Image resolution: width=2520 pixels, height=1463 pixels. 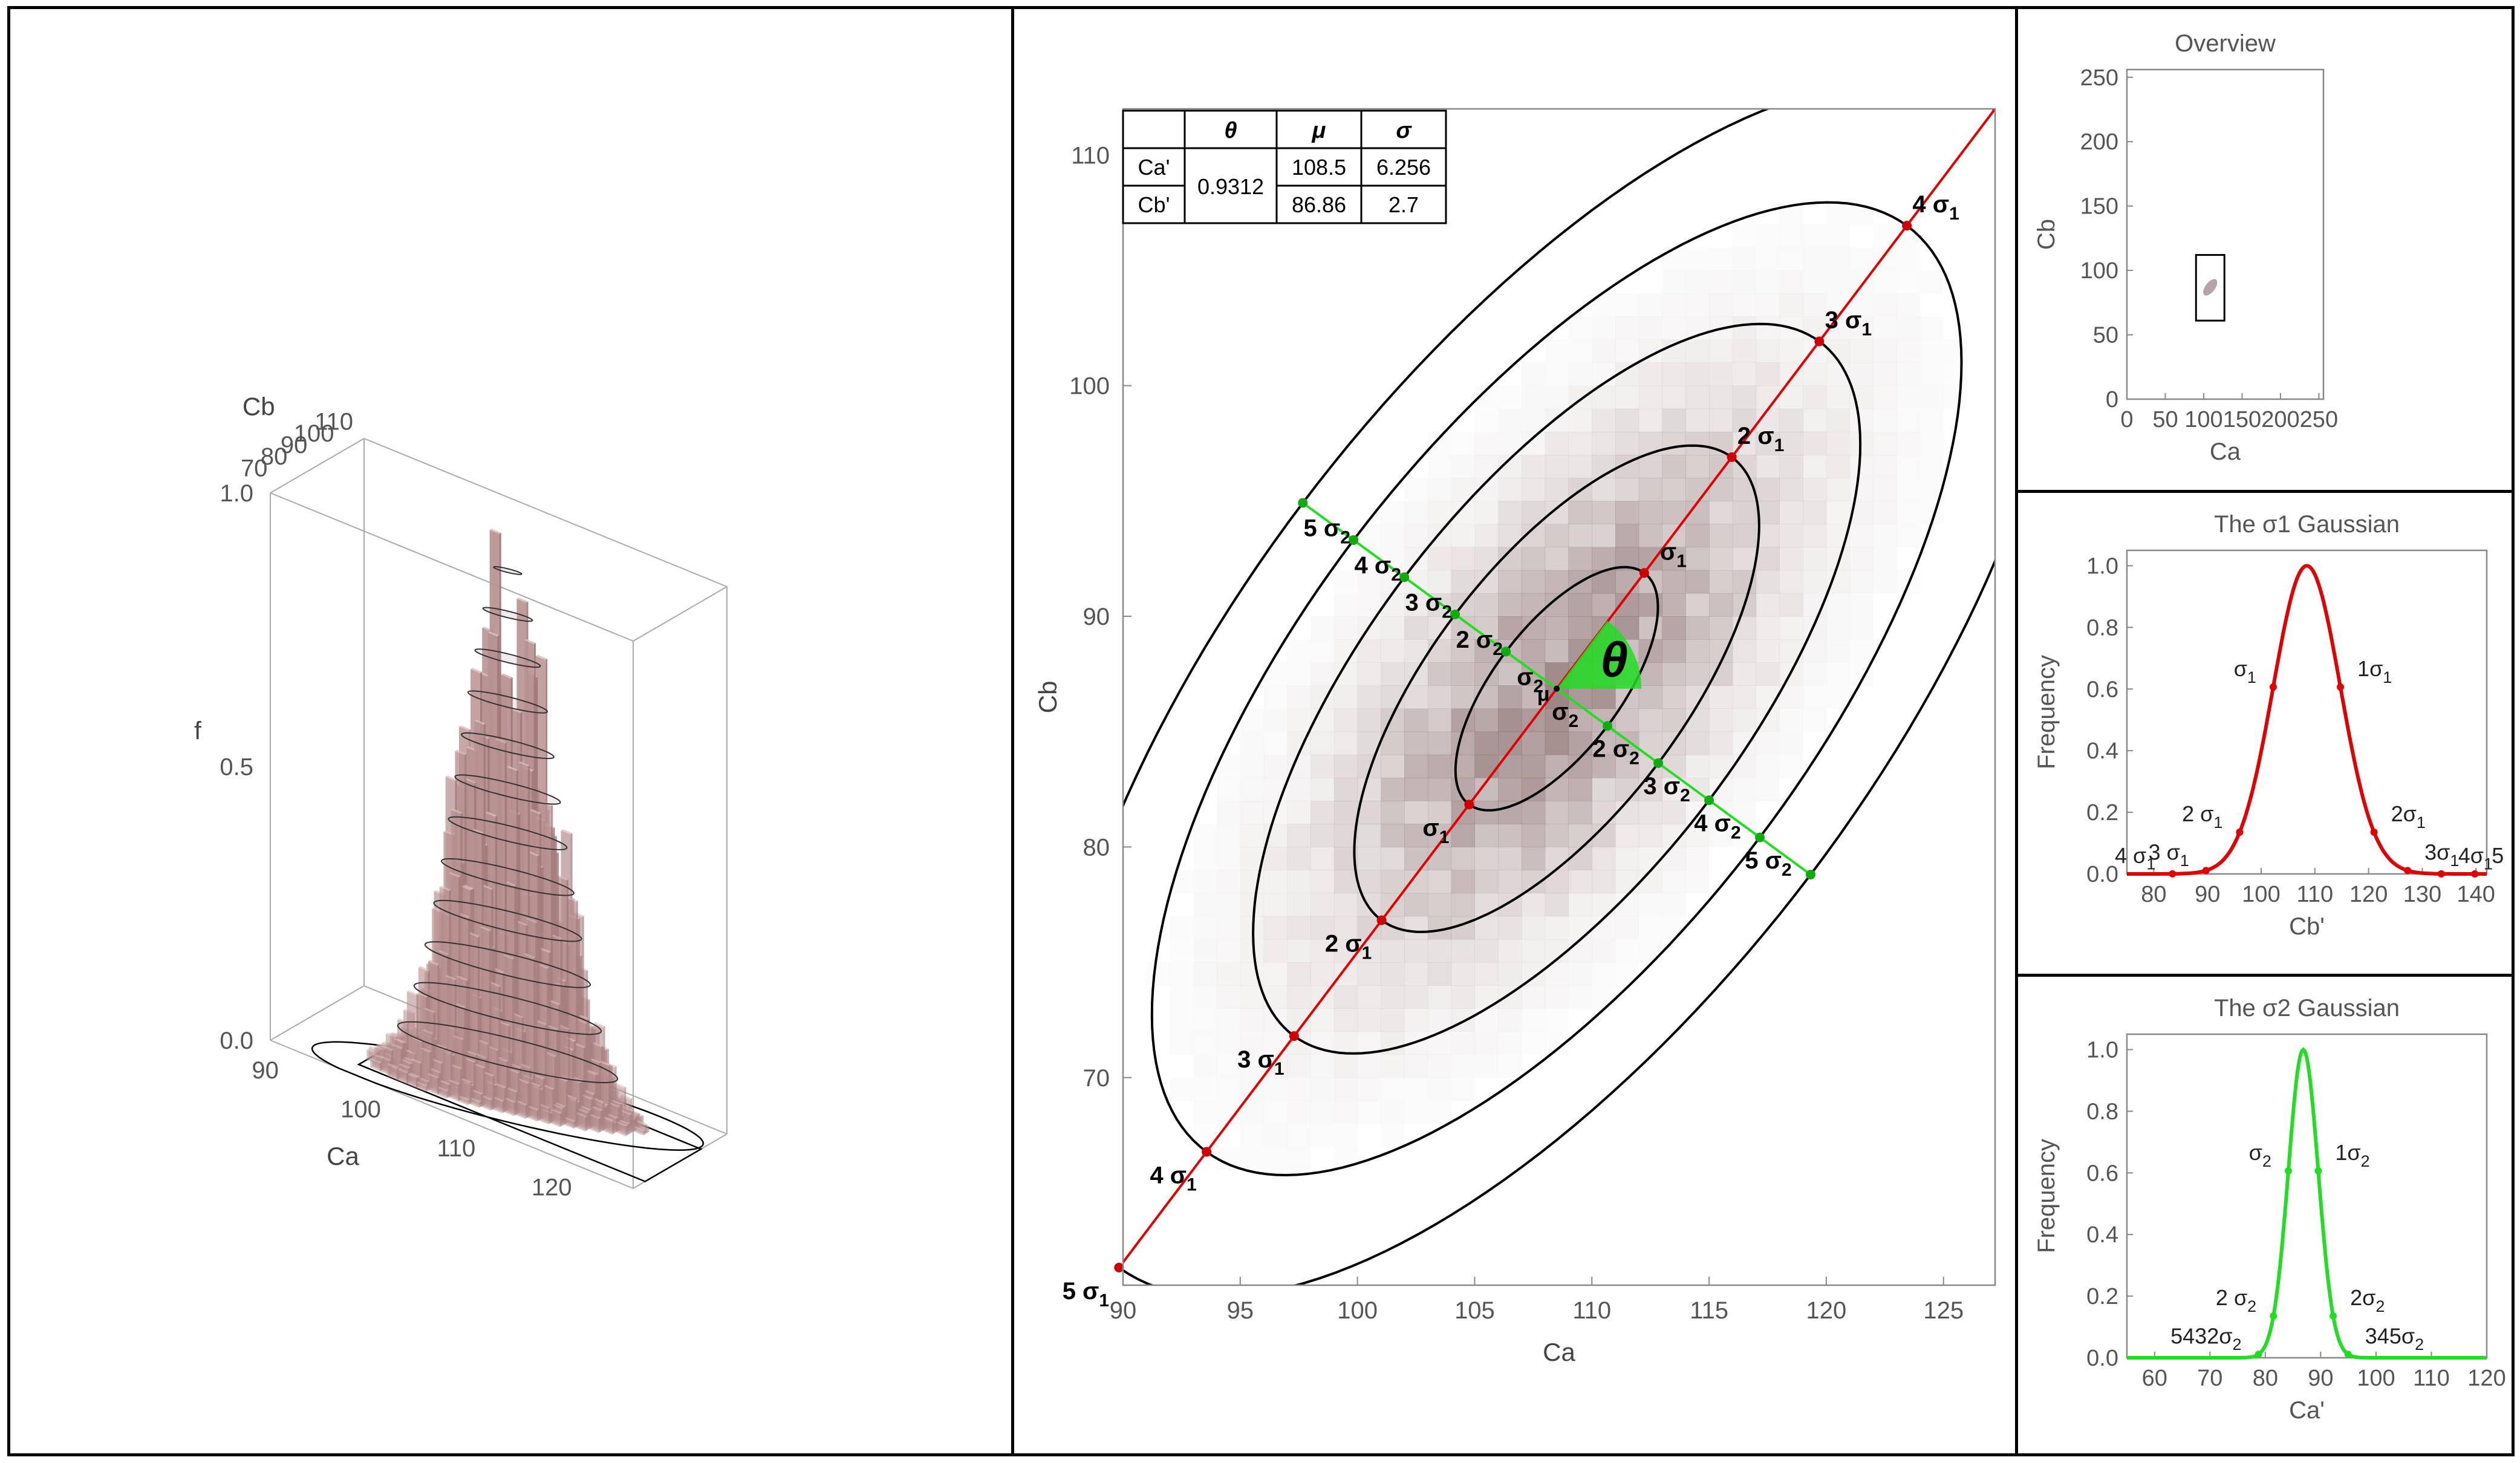 What do you see at coordinates (2099, 142) in the screenshot?
I see `y-tick-label: 200` at bounding box center [2099, 142].